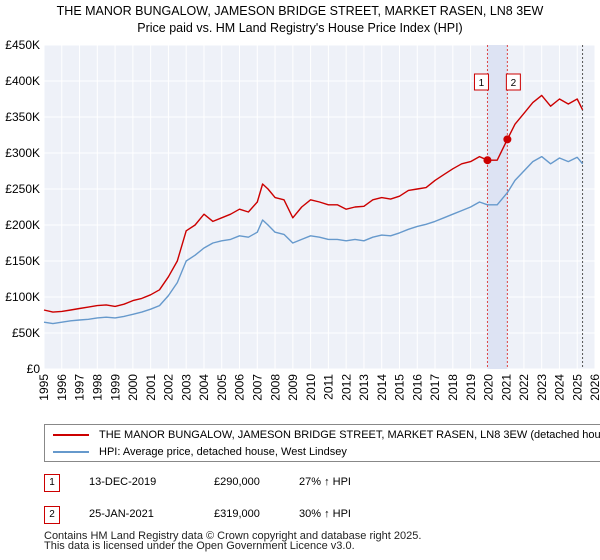 The width and height of the screenshot is (600, 560). I want to click on x-tick-label: 2009, so click(293, 387).